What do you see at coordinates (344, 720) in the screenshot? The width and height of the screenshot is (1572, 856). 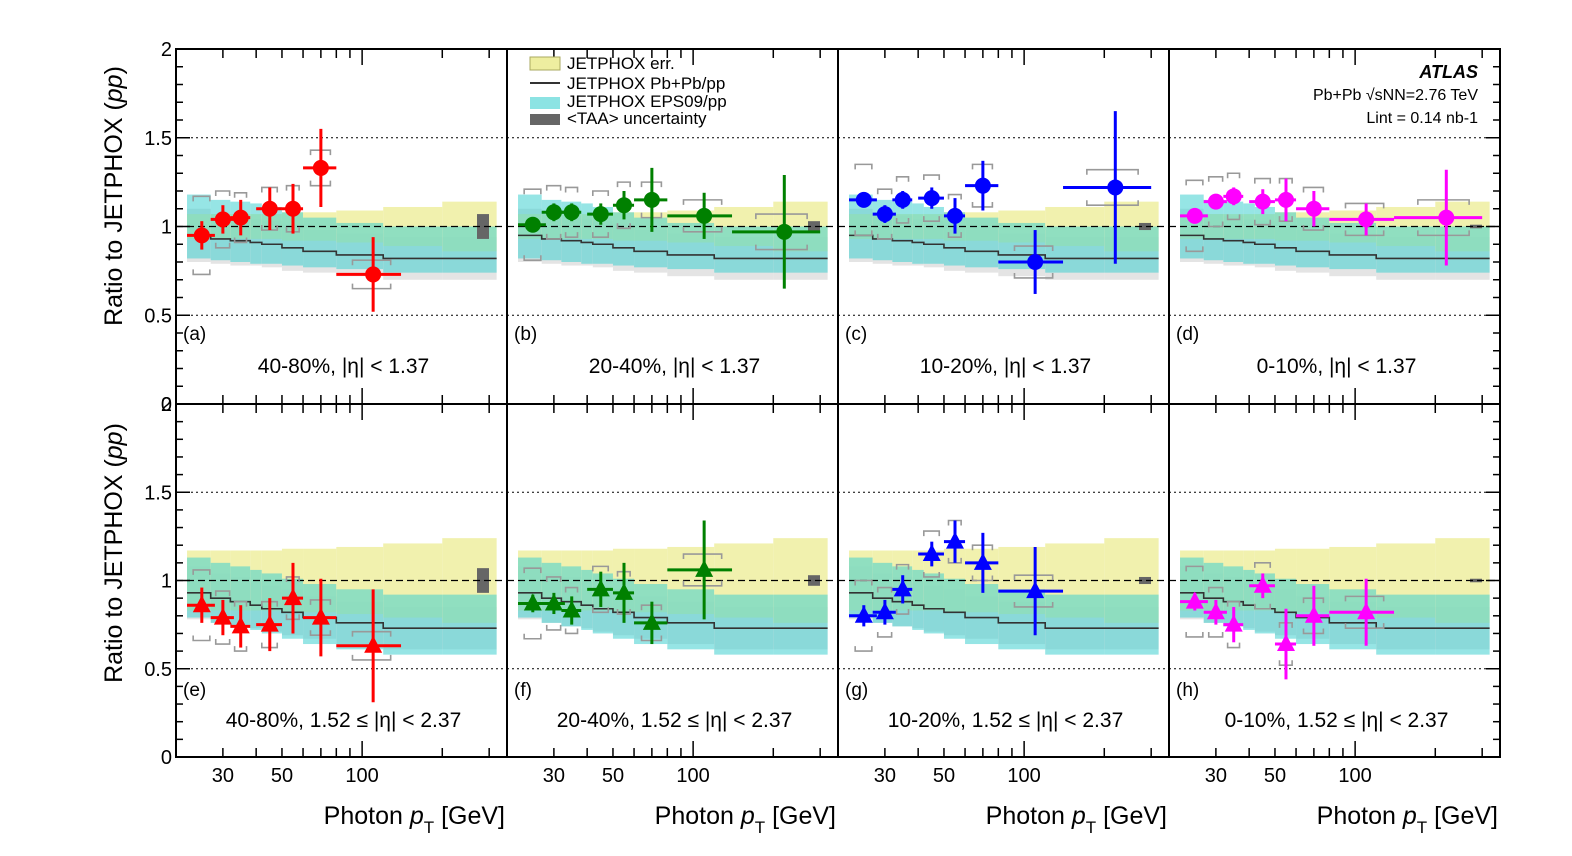 I see `panel-label-e: 40-80%, 1.52 ≤ |η| < 2.37` at bounding box center [344, 720].